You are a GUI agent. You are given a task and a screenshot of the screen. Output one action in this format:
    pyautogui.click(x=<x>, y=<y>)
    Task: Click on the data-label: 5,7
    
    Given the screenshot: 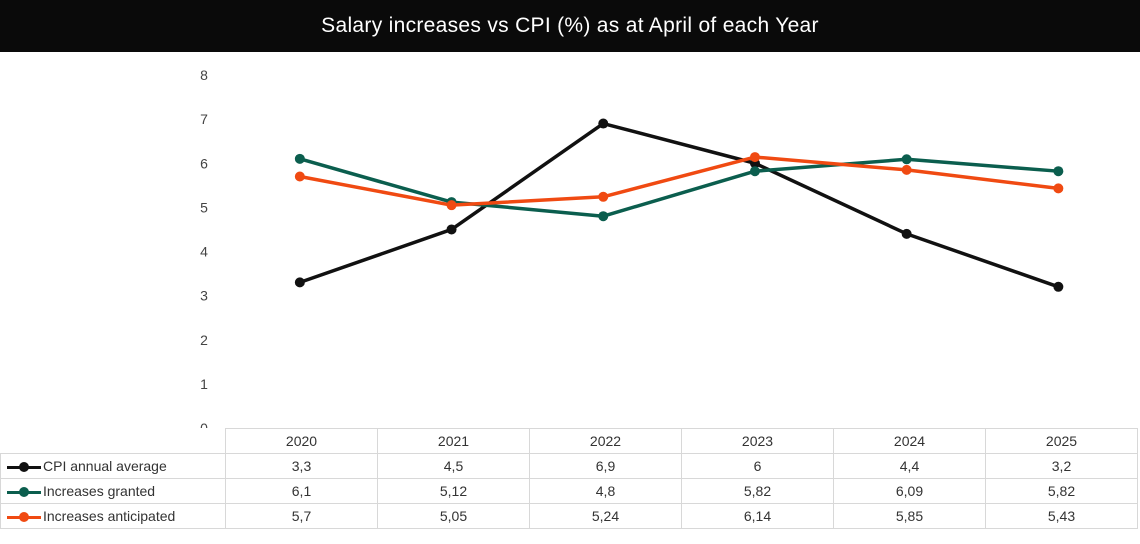 What is the action you would take?
    pyautogui.click(x=301, y=516)
    